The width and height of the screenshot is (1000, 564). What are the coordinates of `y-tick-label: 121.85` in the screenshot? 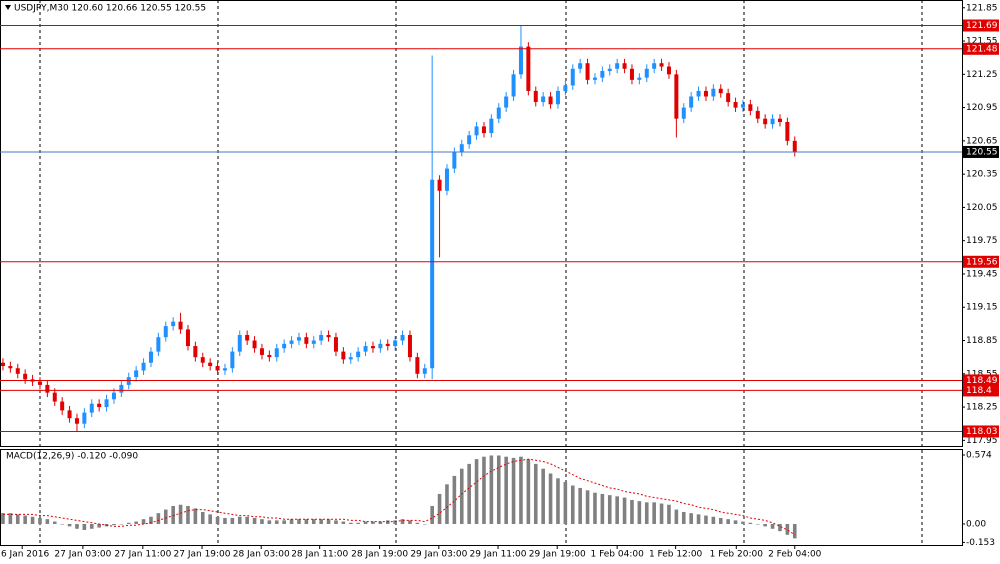 It's located at (982, 8).